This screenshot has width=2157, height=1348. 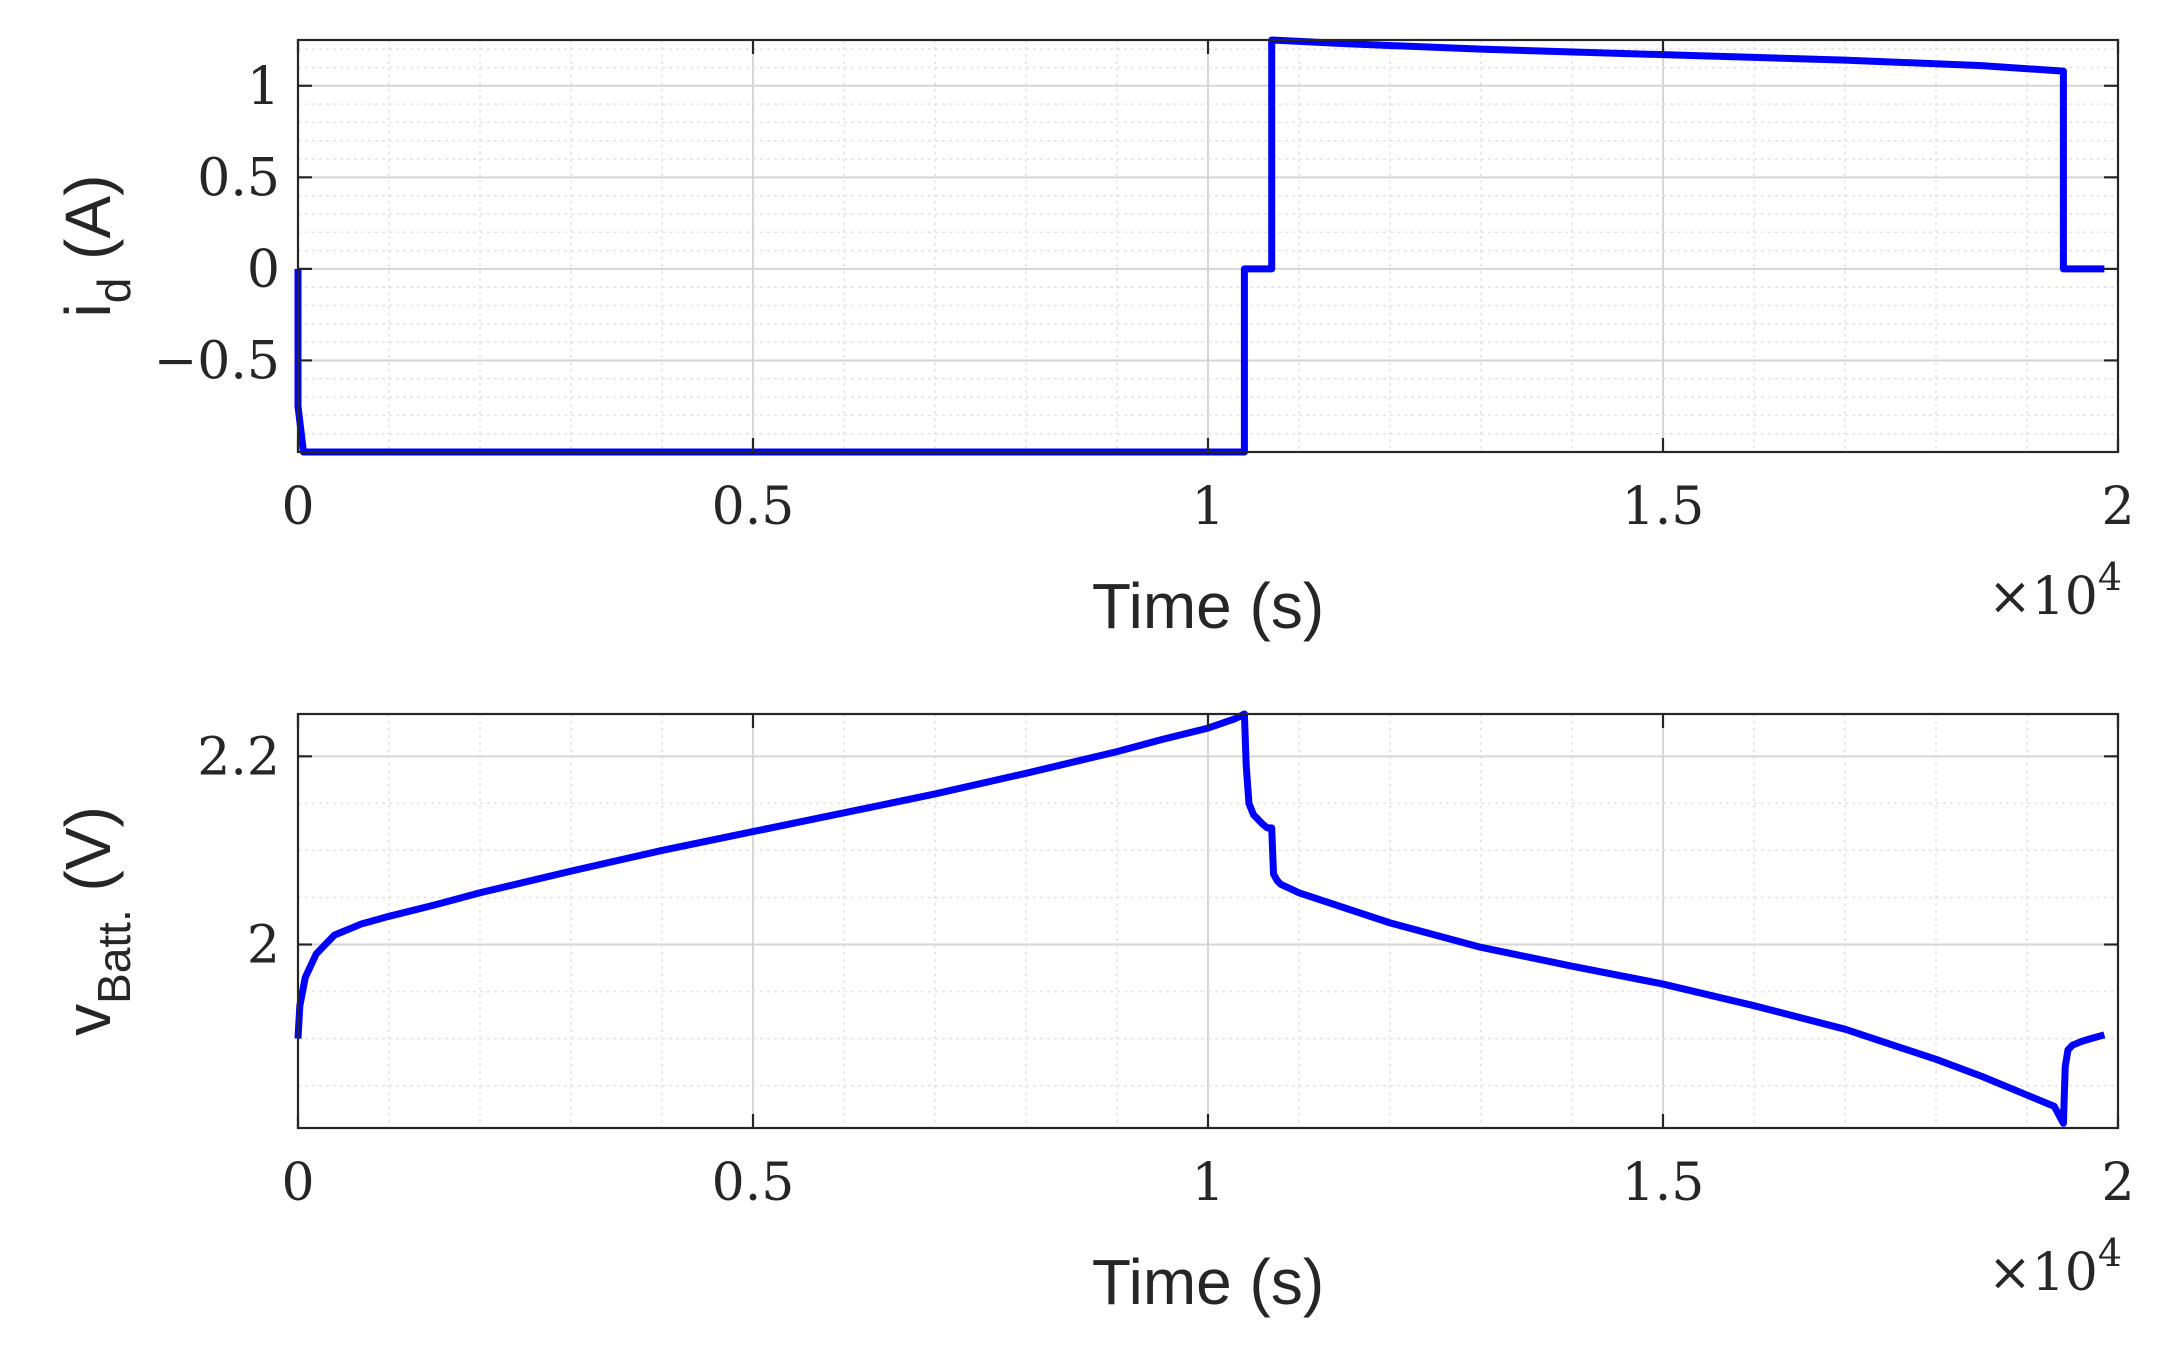 What do you see at coordinates (263, 87) in the screenshot?
I see `y-tick-label: 1` at bounding box center [263, 87].